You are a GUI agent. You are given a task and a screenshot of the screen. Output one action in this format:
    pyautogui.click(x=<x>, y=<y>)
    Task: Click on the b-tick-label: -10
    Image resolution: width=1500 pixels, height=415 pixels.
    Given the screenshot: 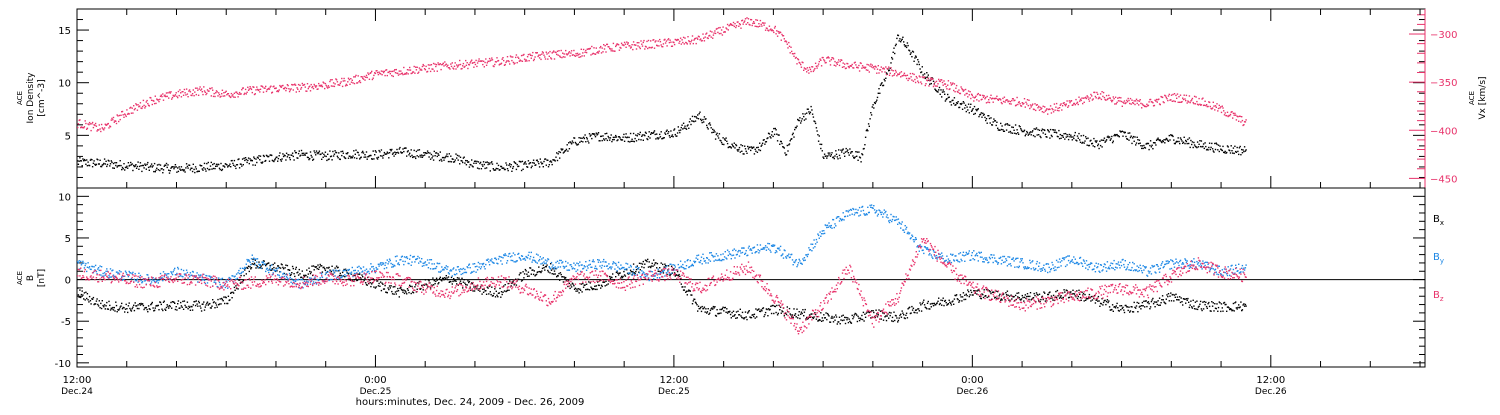 What is the action you would take?
    pyautogui.click(x=63, y=364)
    